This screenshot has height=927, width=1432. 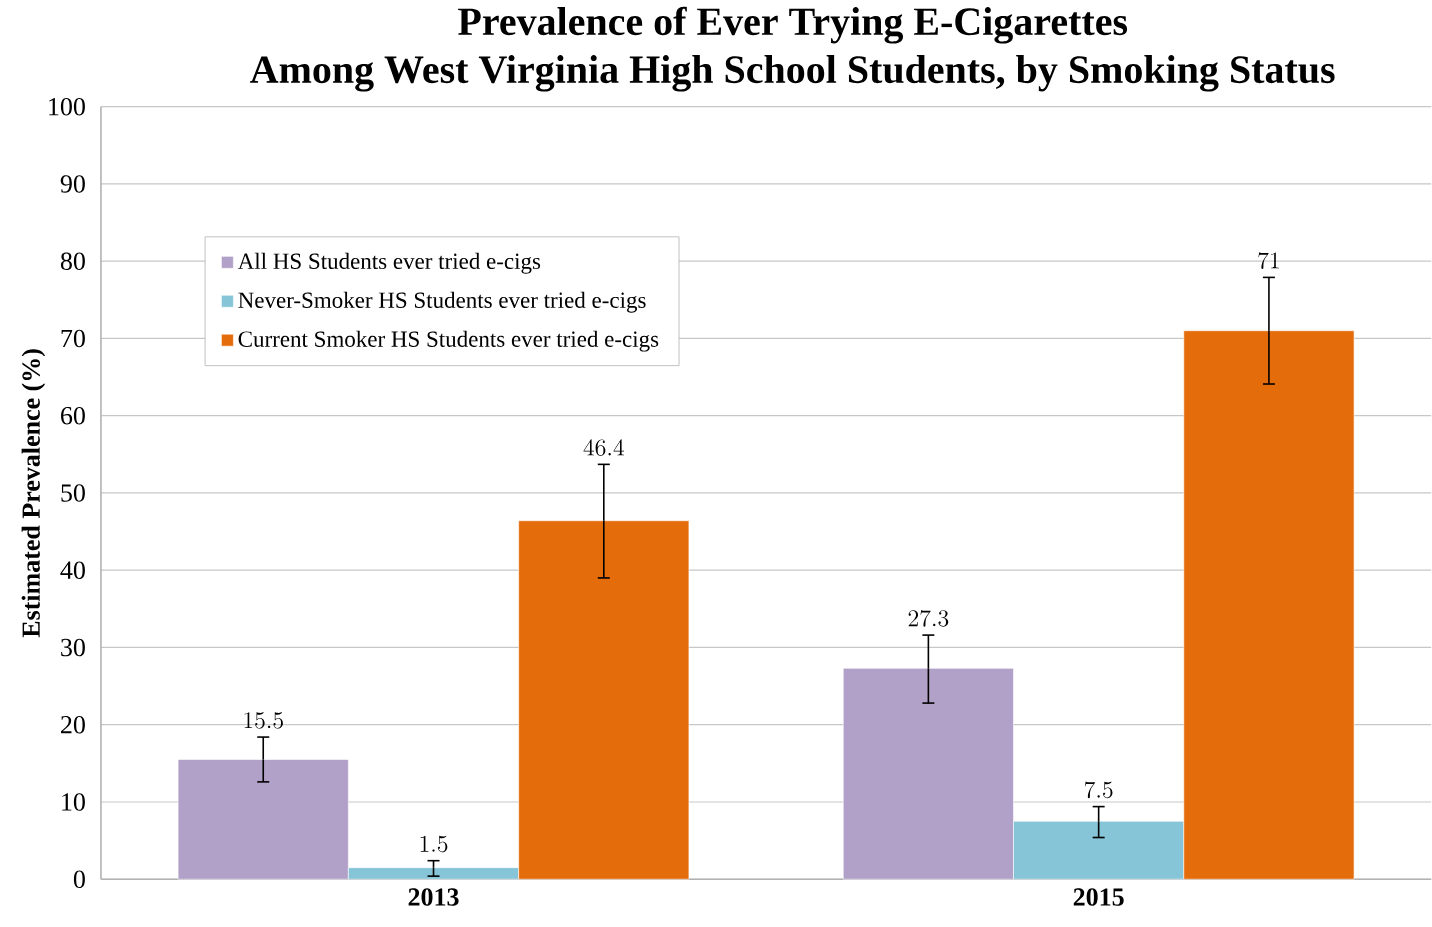 What do you see at coordinates (79, 879) in the screenshot?
I see `y-tick-label: 0` at bounding box center [79, 879].